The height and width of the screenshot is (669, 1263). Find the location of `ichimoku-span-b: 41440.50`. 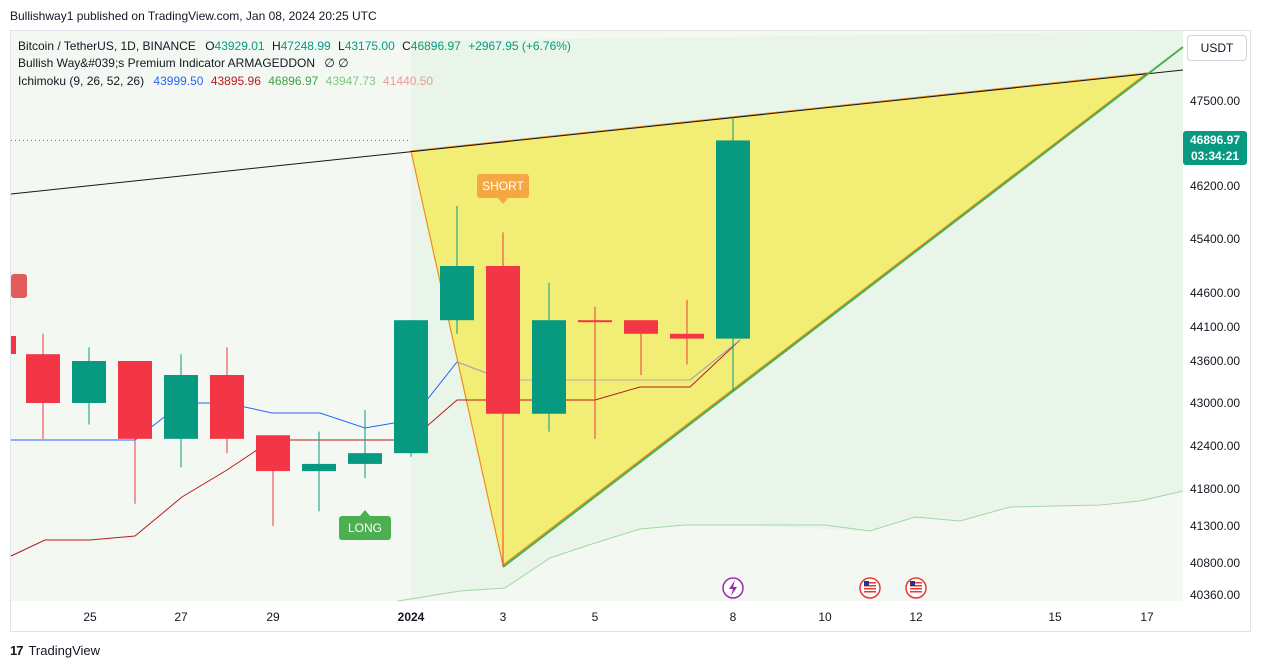

ichimoku-span-b: 41440.50 is located at coordinates (408, 81).